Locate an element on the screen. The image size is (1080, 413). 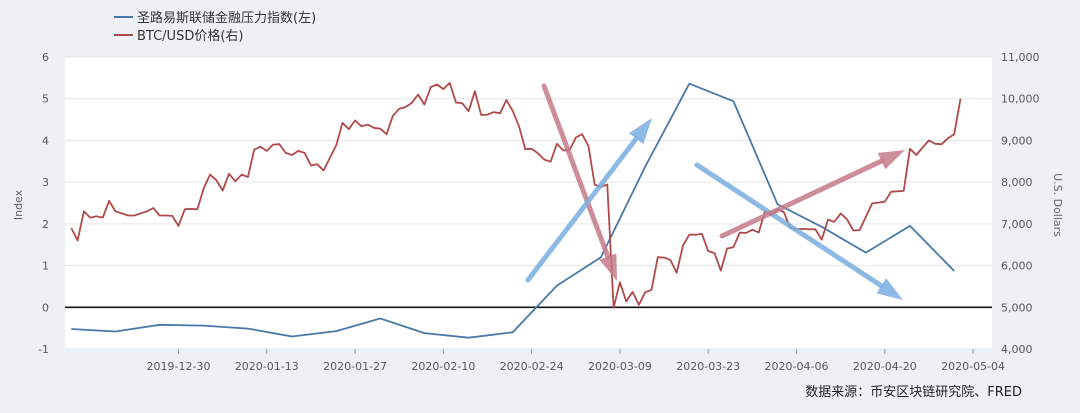
y-right-tick-label: 10,000 is located at coordinates (1020, 99).